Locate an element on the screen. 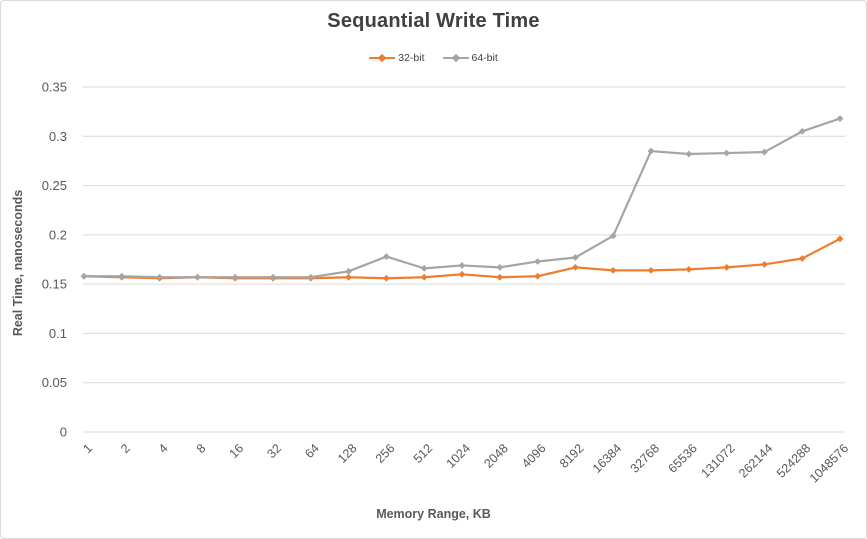 The image size is (867, 539). x-tick-label: 2 is located at coordinates (125, 448).